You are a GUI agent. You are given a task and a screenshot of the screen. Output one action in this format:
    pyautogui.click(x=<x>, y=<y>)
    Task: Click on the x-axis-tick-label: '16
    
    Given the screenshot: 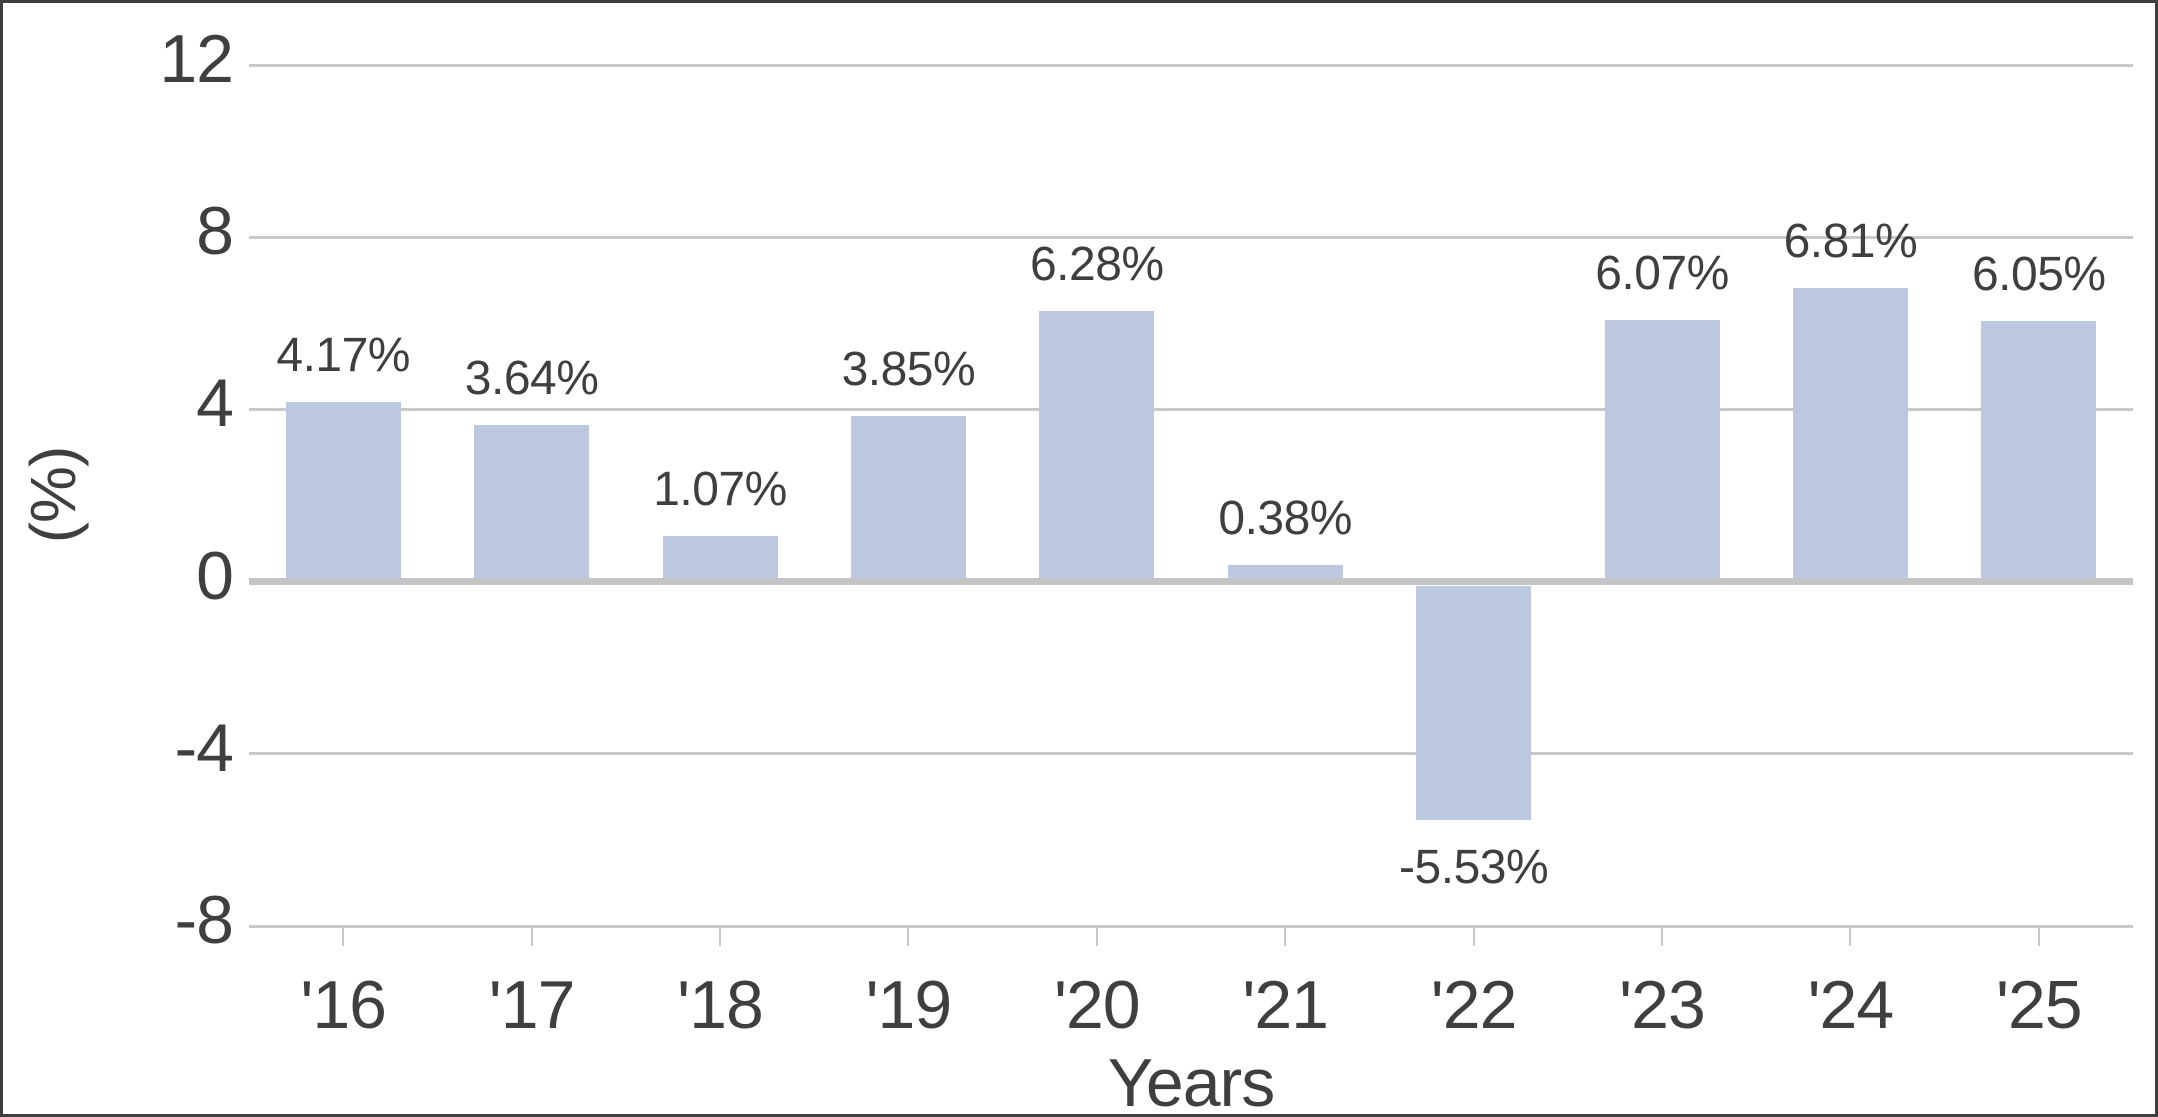 What is the action you would take?
    pyautogui.click(x=343, y=1005)
    